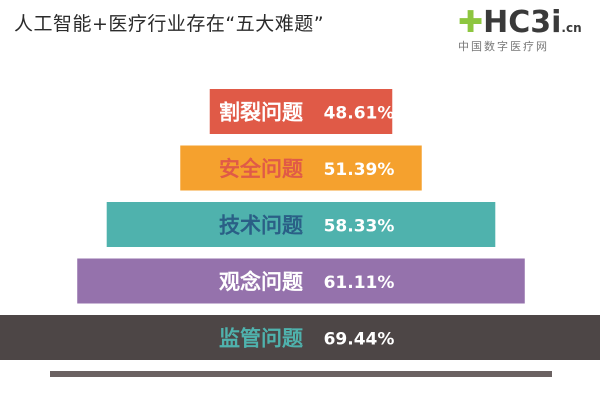 Image resolution: width=600 pixels, height=401 pixels. What do you see at coordinates (359, 227) in the screenshot?
I see `value-label-3: 58.33%` at bounding box center [359, 227].